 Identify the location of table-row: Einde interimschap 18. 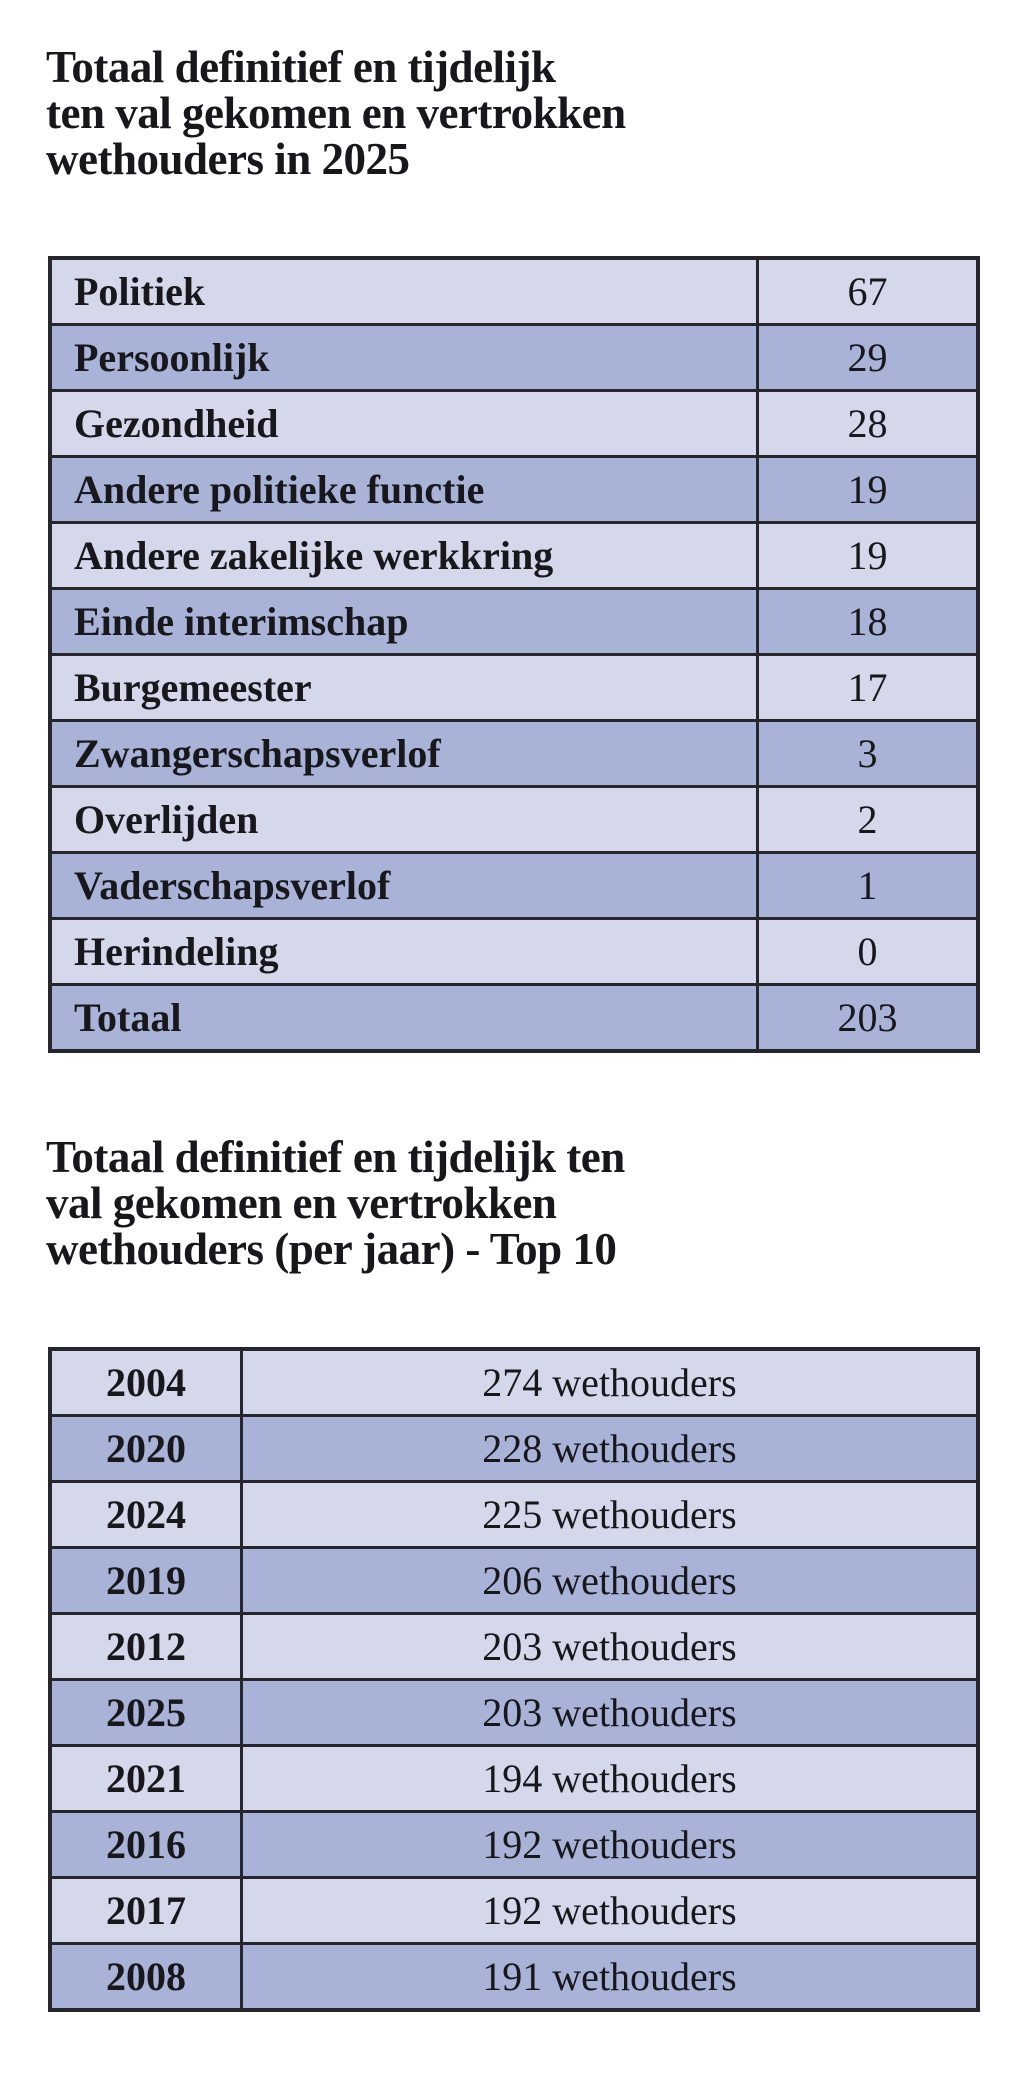
(514, 621).